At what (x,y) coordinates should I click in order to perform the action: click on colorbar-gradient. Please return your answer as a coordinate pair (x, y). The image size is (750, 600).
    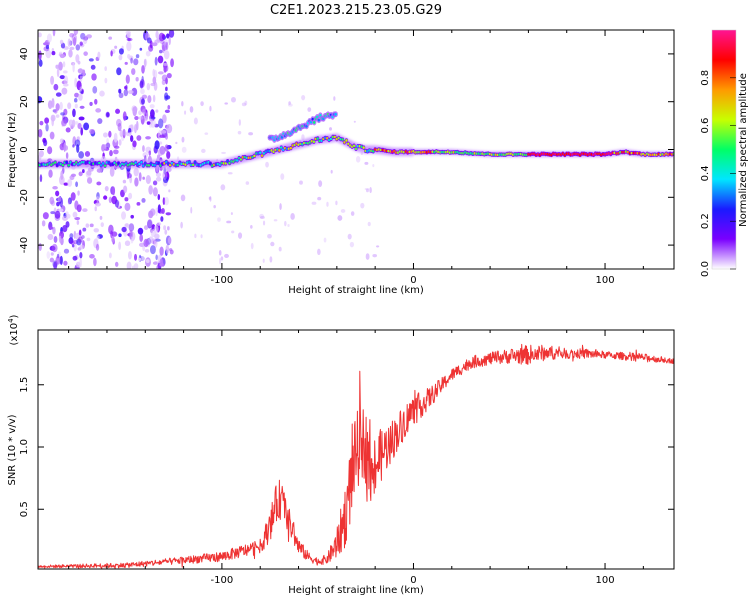
    Looking at the image, I should click on (724, 149).